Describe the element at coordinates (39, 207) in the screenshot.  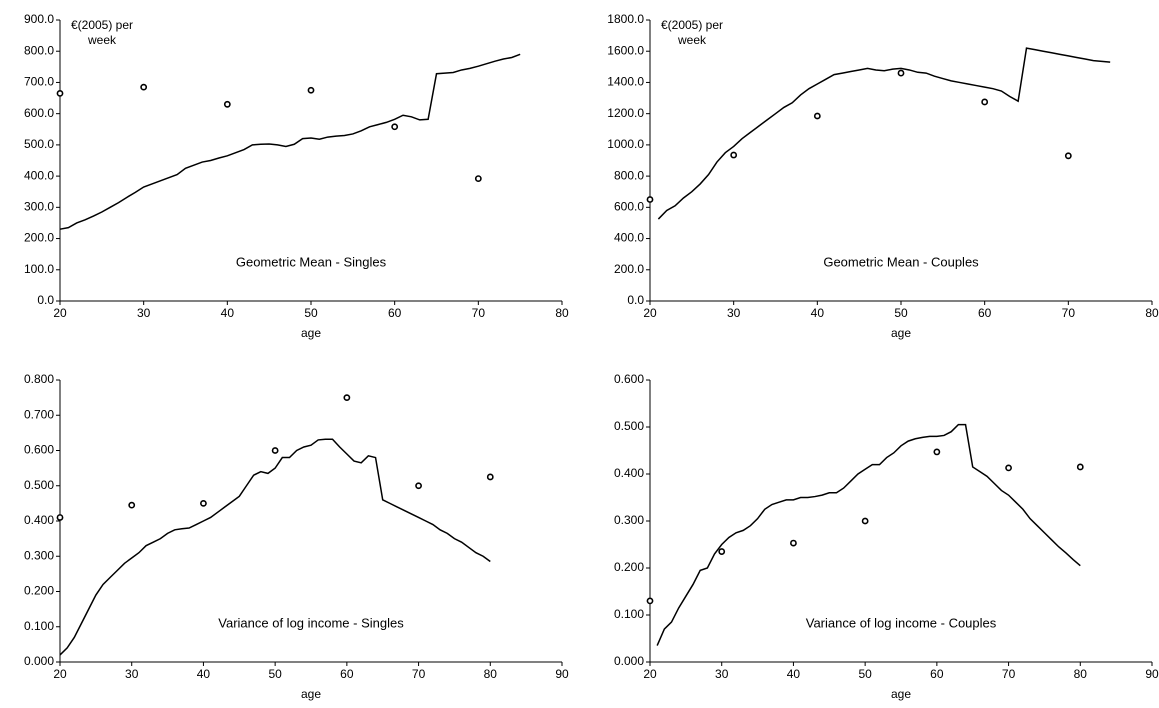
I see `y-tick-label: 300.0` at that location.